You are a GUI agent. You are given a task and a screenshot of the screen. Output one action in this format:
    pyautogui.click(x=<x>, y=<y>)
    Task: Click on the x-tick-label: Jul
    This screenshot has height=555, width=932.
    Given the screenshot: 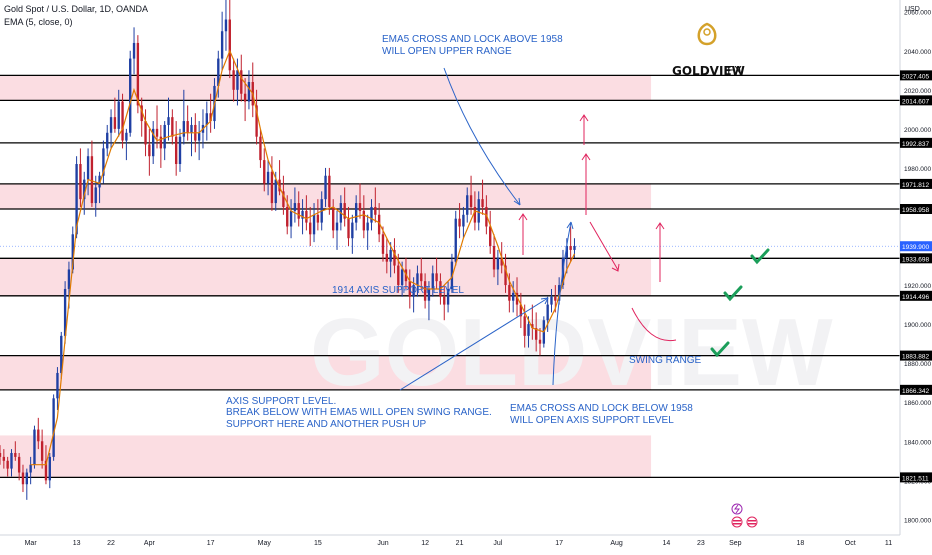 What is the action you would take?
    pyautogui.click(x=497, y=543)
    